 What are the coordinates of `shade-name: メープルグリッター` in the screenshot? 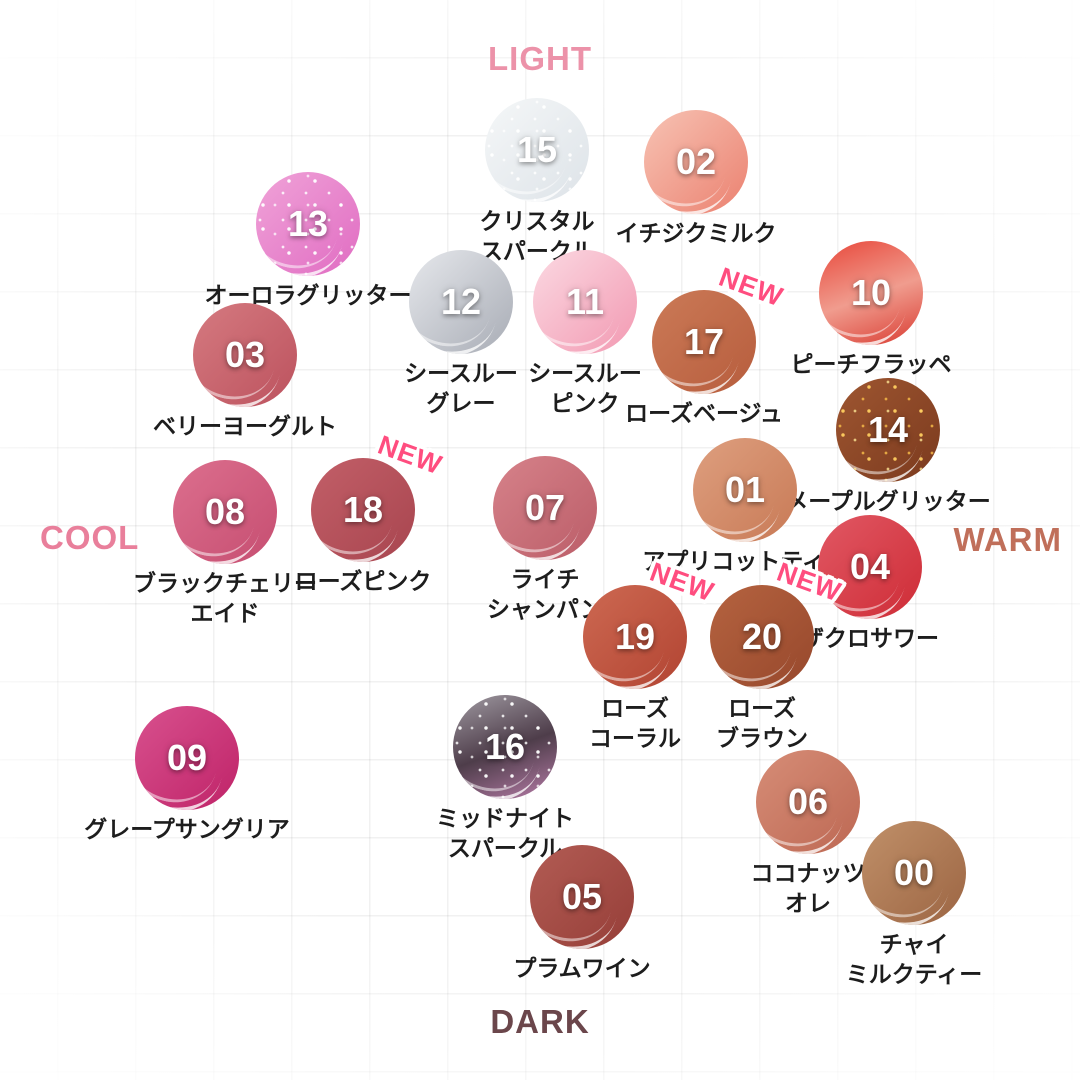 It's located at (888, 501).